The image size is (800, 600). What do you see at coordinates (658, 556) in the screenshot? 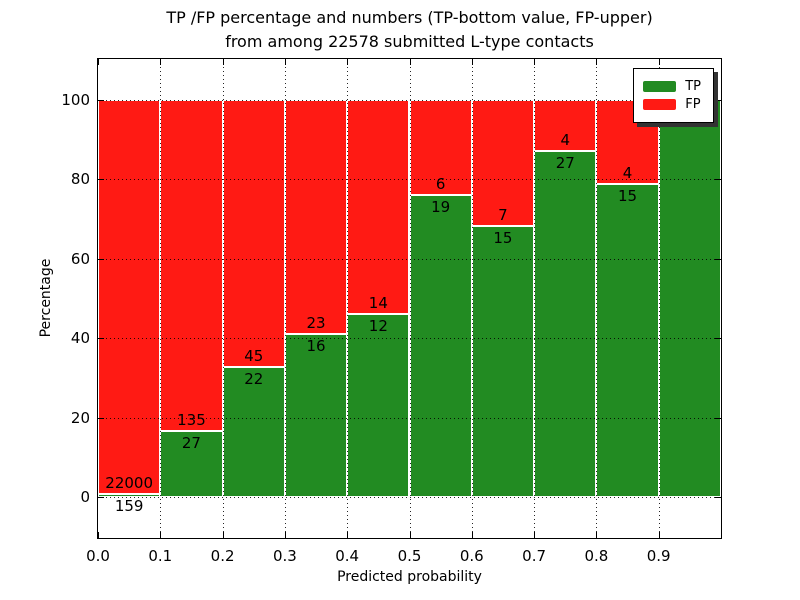
I see `x-tick-label-0.9: 0.9` at bounding box center [658, 556].